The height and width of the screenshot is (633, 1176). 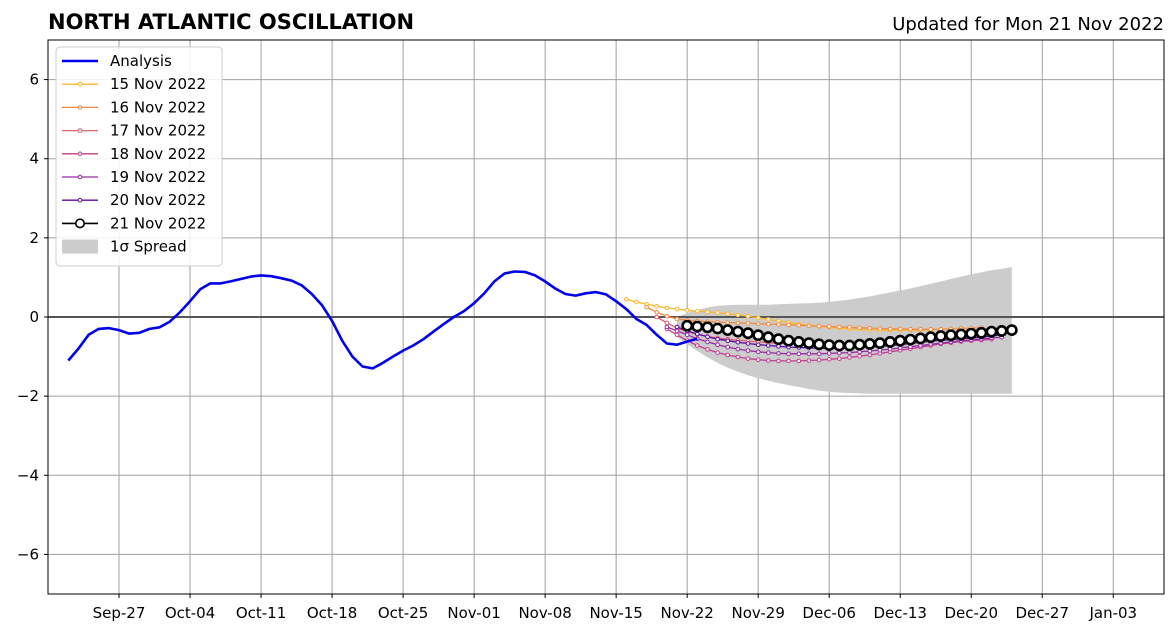 I want to click on y-axis-ticks: 6 4 2 0 −2 −4 −6, so click(x=32, y=317).